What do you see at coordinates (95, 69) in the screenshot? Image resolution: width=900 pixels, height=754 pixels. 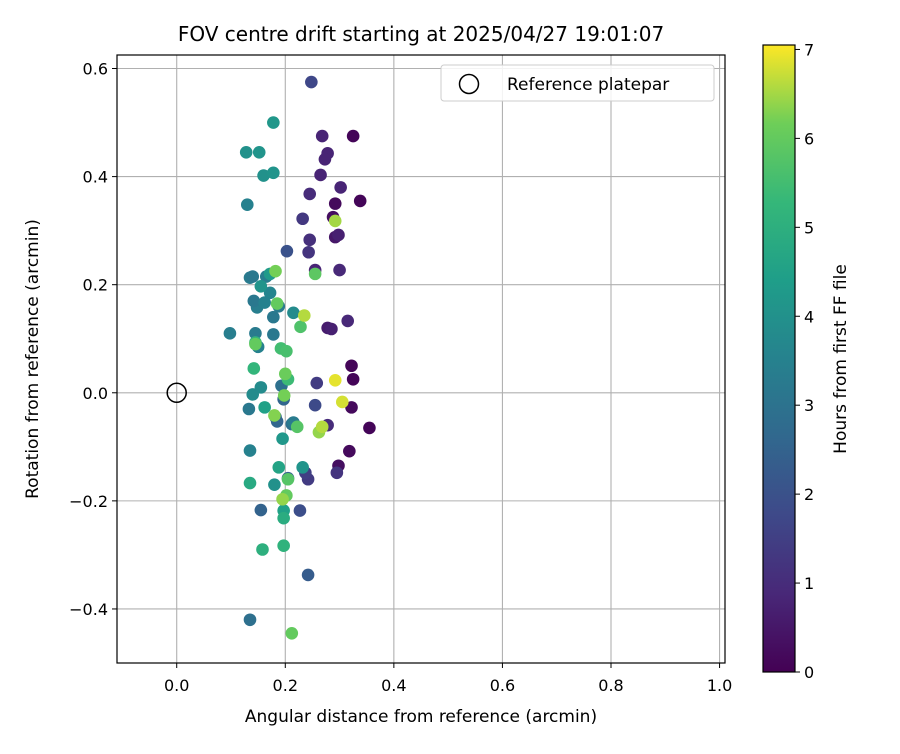 I see `y-tick-label: 0.6` at bounding box center [95, 69].